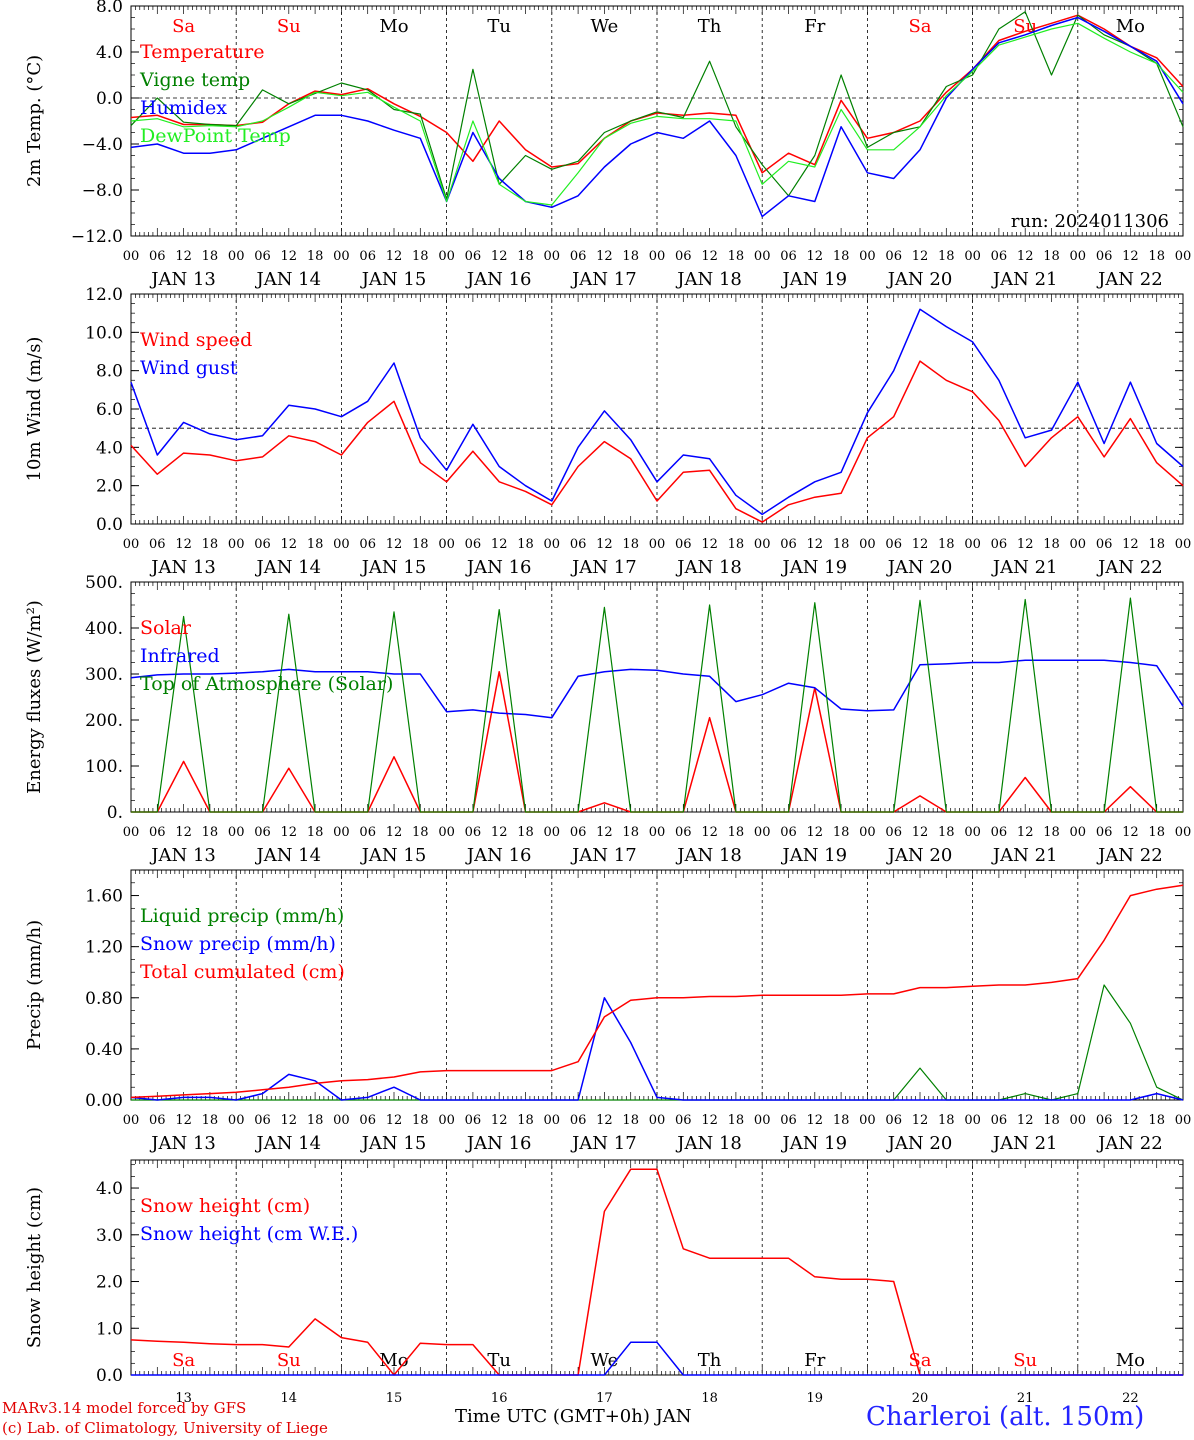  I want to click on y-tick-label: 0.40, so click(104, 1050).